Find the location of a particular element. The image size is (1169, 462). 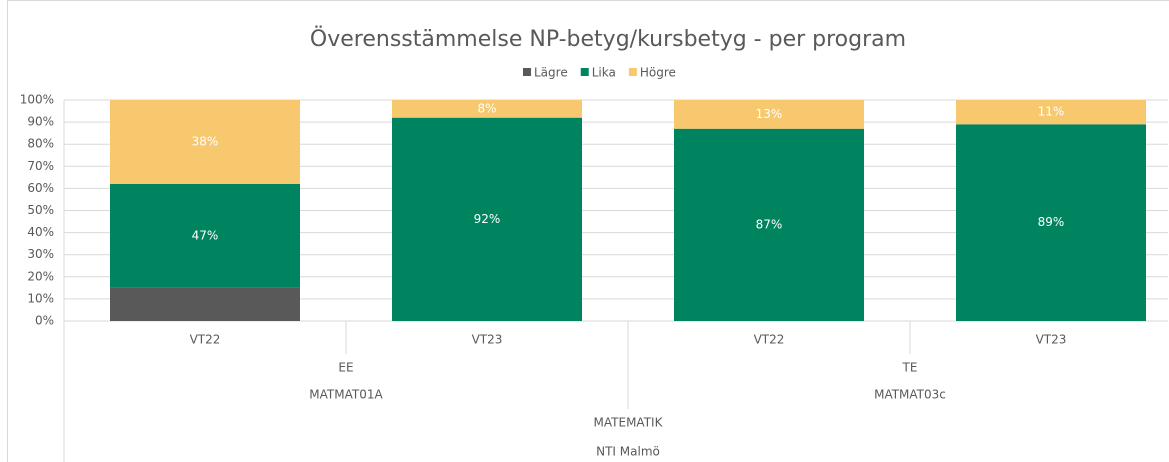

data-label: 13% is located at coordinates (769, 114).